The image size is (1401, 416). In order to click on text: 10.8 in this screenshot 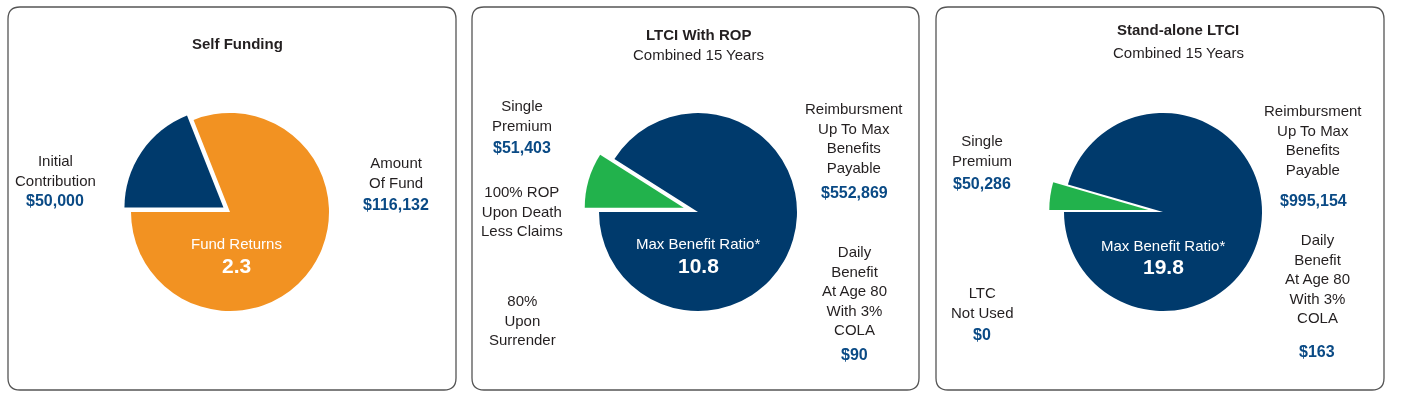, I will do `click(699, 265)`.